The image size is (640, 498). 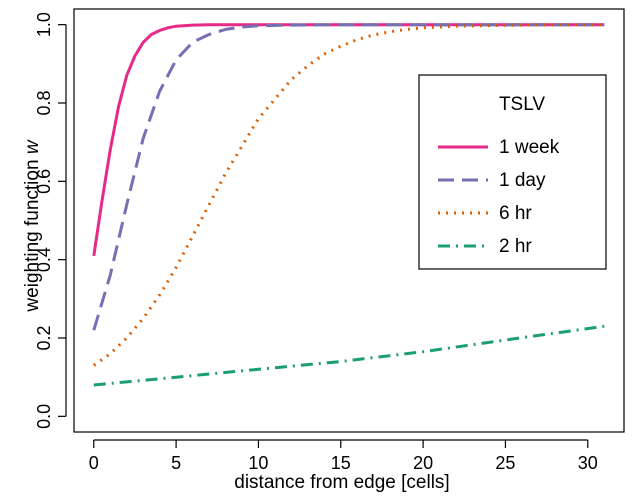 I want to click on series-line-2-hr, so click(x=349, y=355).